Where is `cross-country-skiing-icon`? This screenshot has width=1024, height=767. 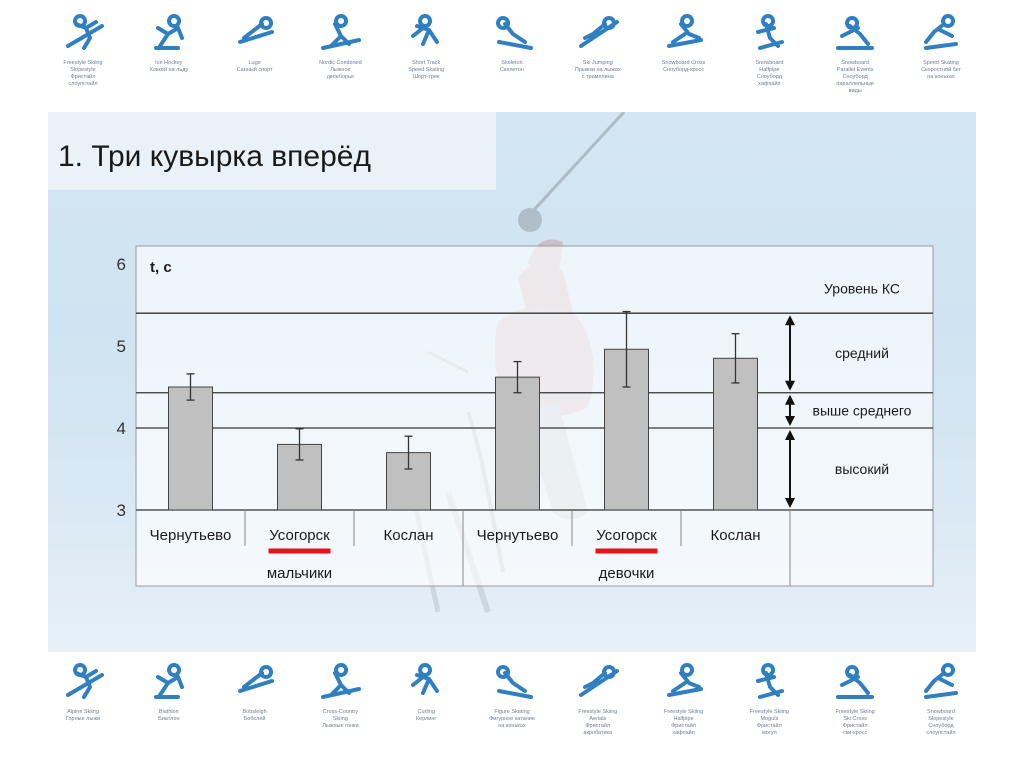
cross-country-skiing-icon is located at coordinates (341, 681).